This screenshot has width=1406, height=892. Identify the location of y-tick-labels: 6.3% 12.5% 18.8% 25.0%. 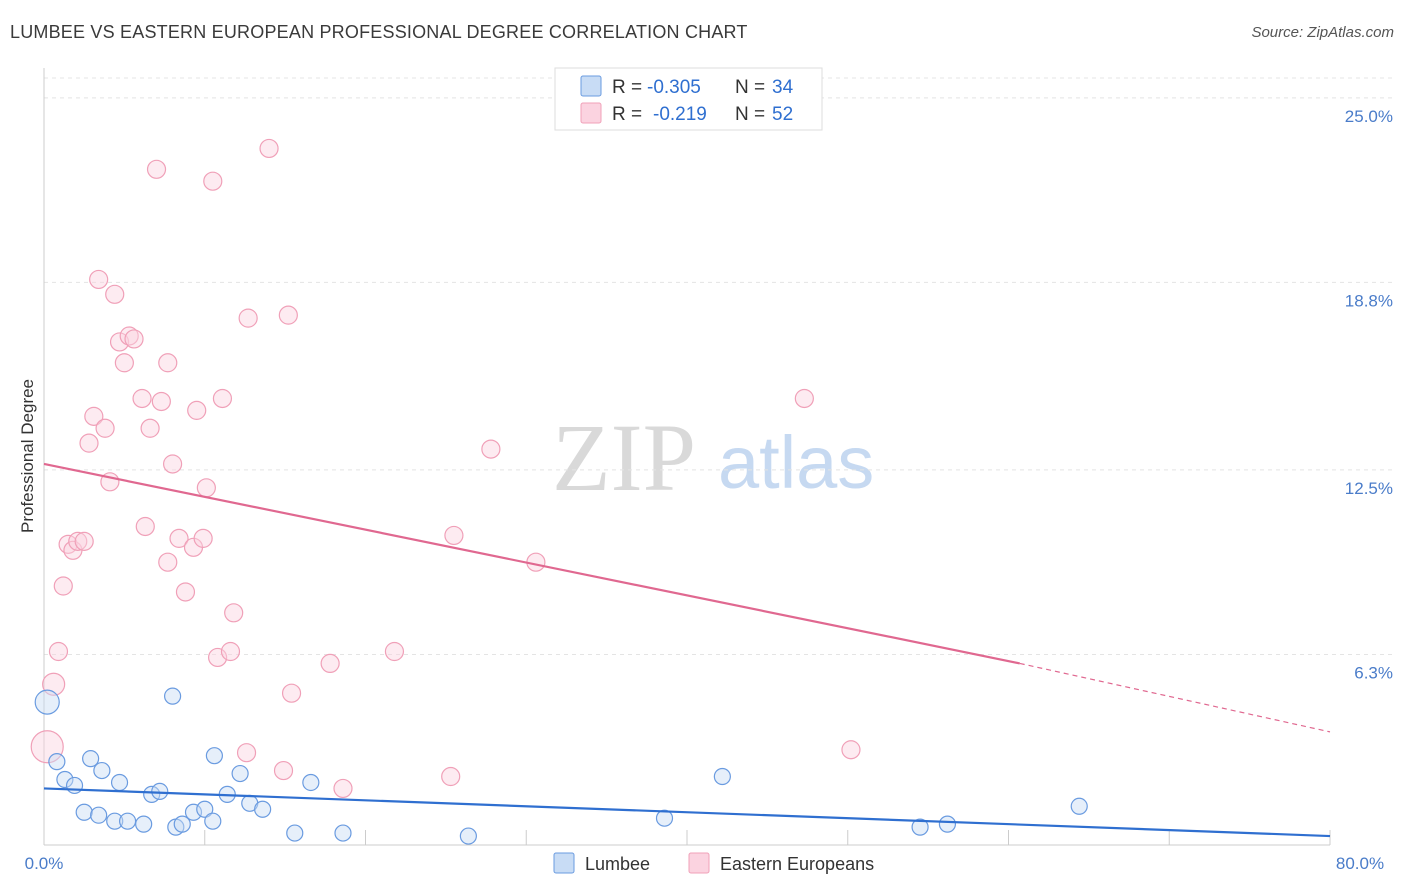
(1369, 395).